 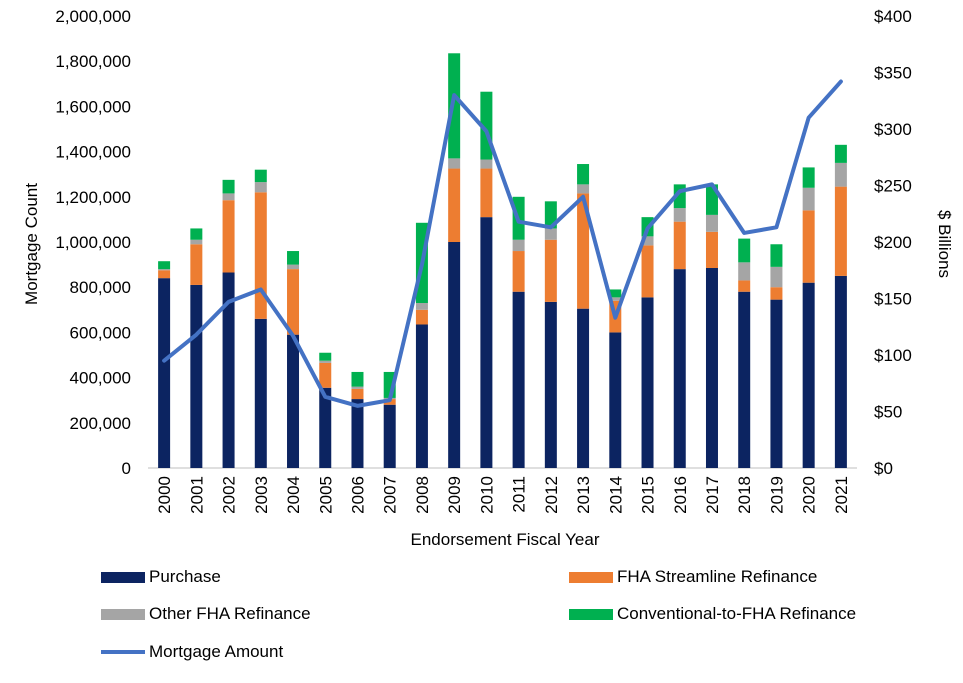 What do you see at coordinates (744, 495) in the screenshot?
I see `x-tick-label: 2018` at bounding box center [744, 495].